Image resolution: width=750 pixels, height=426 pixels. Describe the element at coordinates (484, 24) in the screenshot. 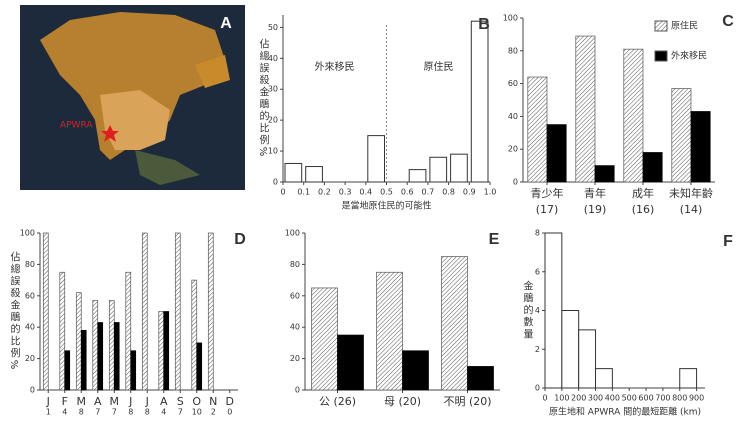

I see `panel-label: B` at that location.